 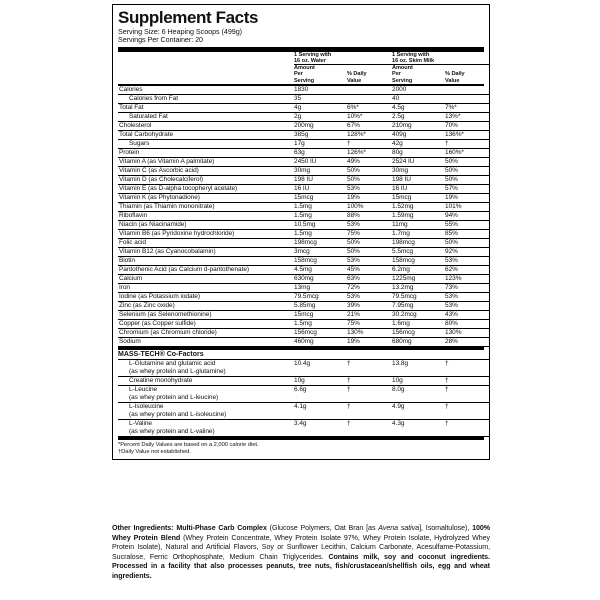 I want to click on nutrient-name: Vitamin B6 (as Pyridoxine hydrochloride), so click(x=206, y=234).